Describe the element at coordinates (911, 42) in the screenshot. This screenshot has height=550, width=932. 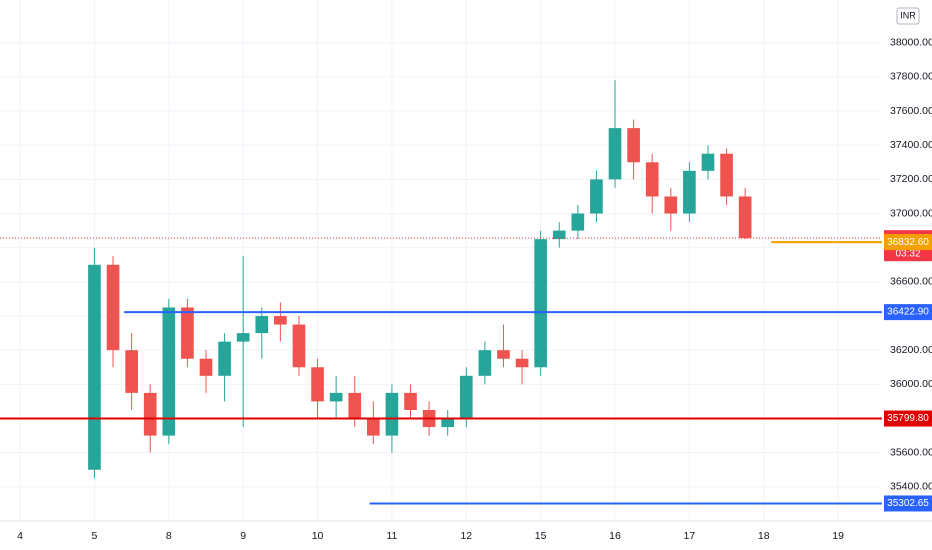
I see `y-tick-label: 38000.00` at that location.